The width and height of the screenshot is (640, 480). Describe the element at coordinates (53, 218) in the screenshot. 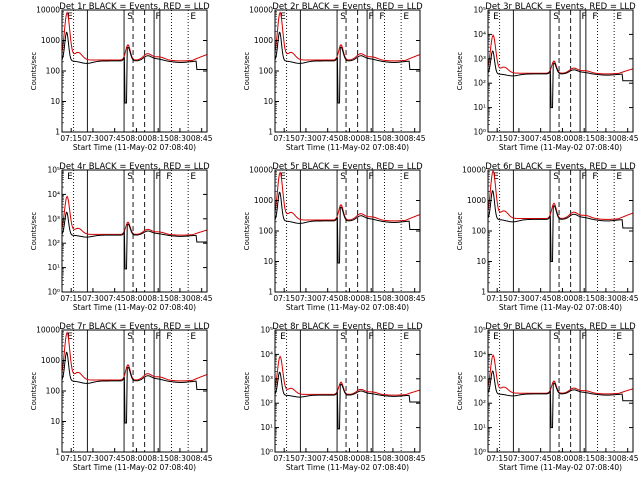

I see `y-tick-label: 10³` at that location.